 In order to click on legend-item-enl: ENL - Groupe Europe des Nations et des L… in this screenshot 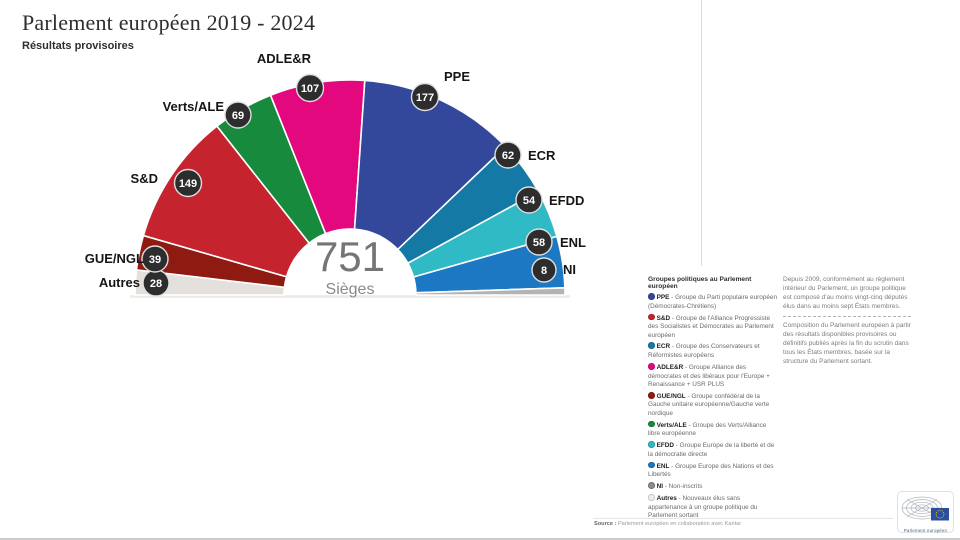, I will do `click(713, 470)`.